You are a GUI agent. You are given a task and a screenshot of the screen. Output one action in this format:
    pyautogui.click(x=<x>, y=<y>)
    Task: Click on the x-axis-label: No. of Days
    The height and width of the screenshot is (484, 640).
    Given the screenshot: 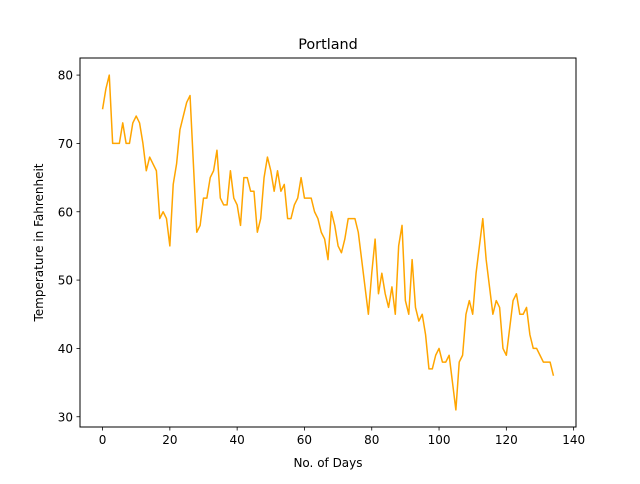 What is the action you would take?
    pyautogui.click(x=327, y=463)
    